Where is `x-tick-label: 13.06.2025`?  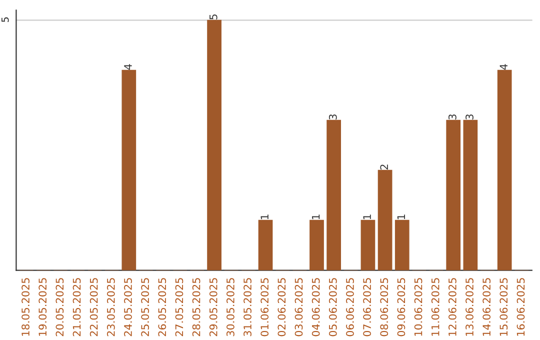
x-tick-label: 13.06.2025 is located at coordinates (470, 307).